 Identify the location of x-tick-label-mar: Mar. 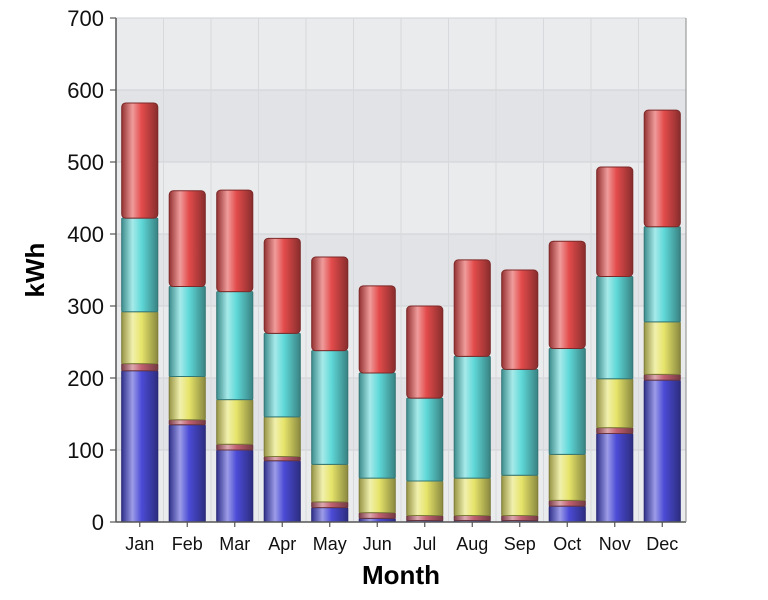
(234, 544).